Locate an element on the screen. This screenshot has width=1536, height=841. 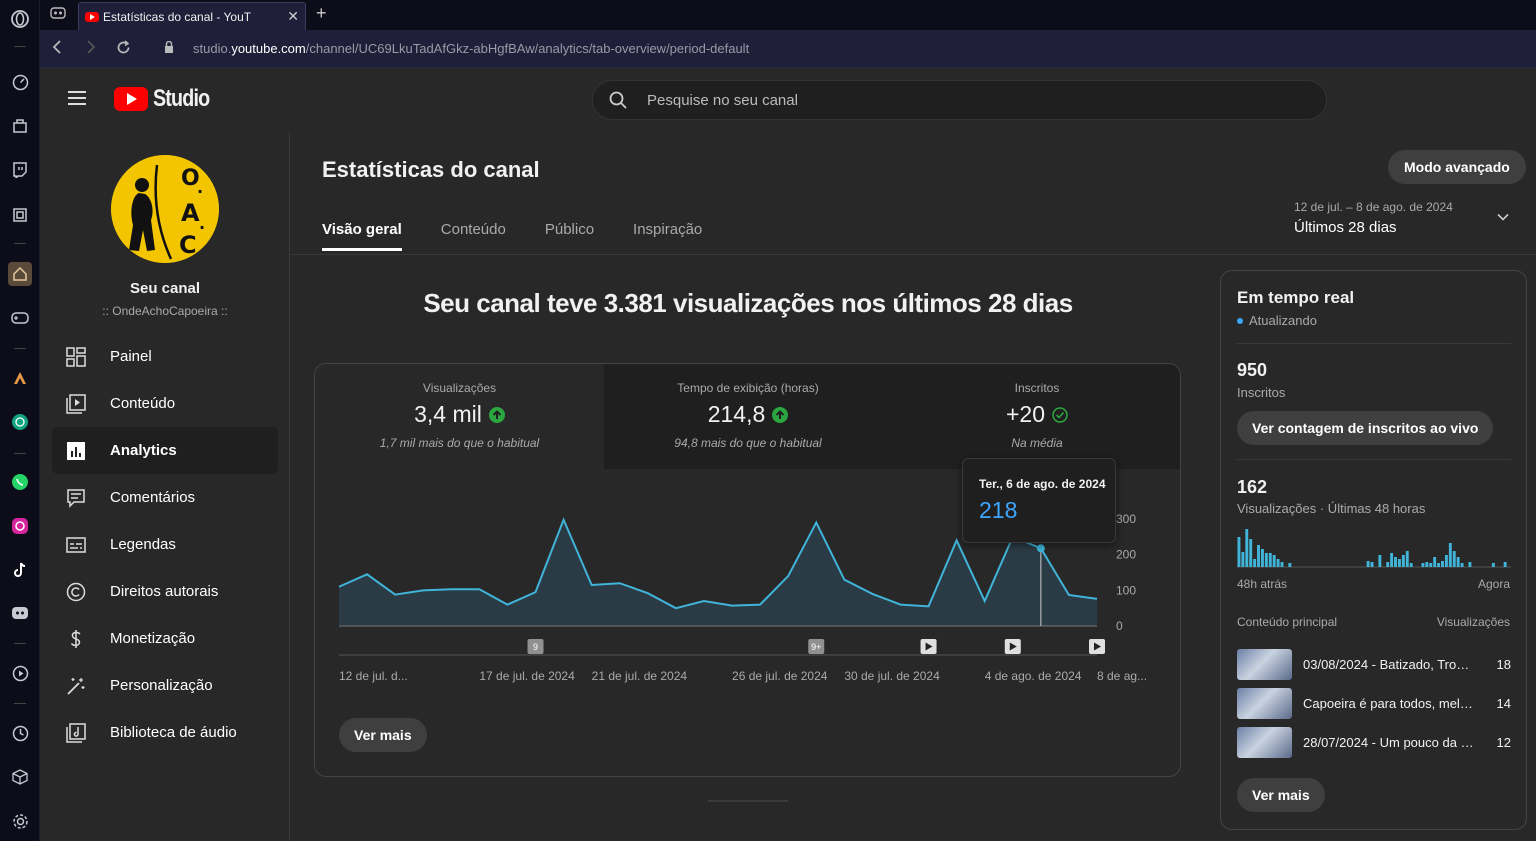
x-tick-label: 17 de jul. de 2024 is located at coordinates (527, 676).